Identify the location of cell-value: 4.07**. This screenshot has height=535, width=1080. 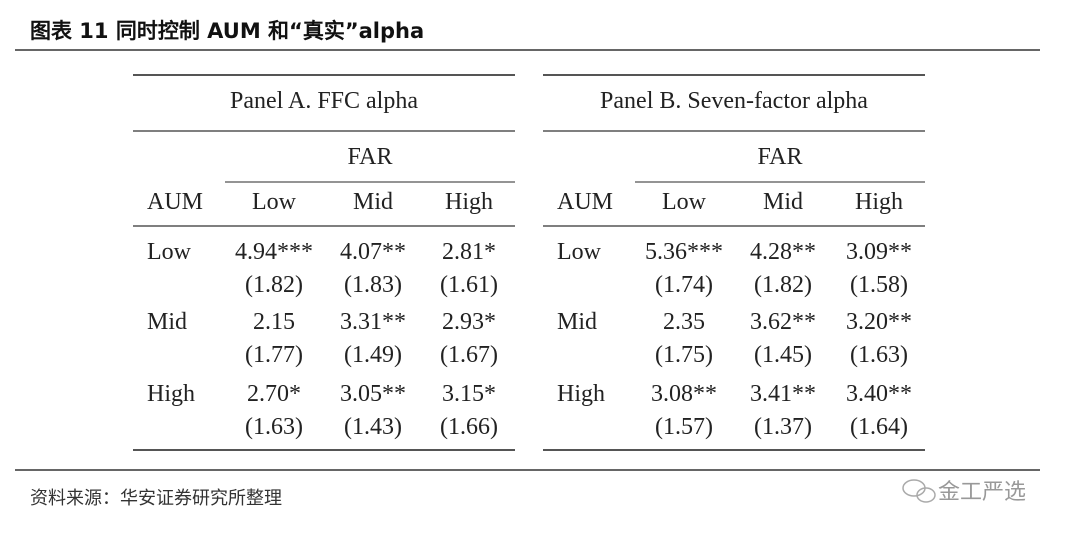
(373, 252).